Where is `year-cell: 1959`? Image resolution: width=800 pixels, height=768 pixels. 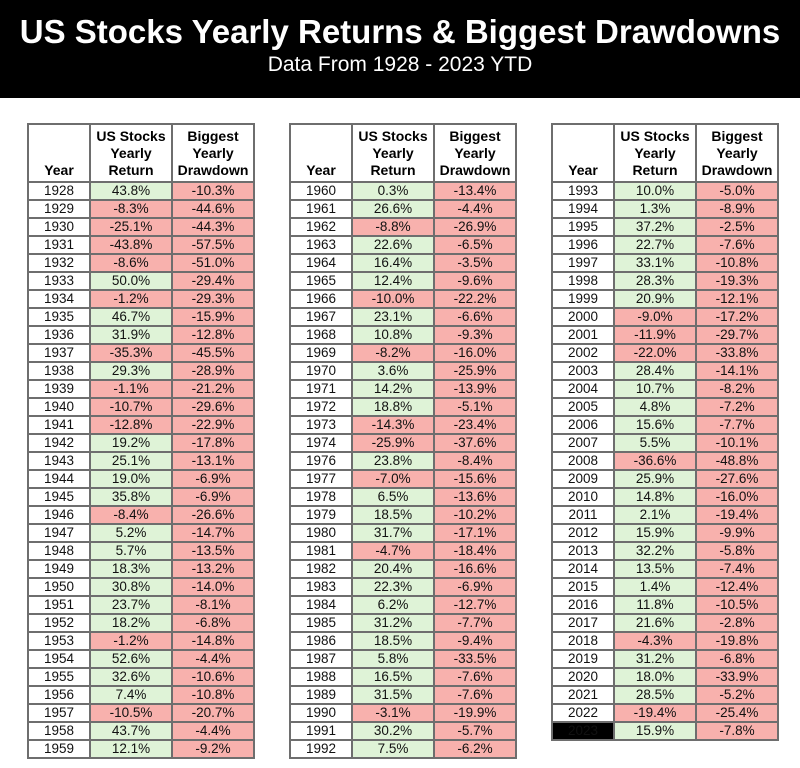
year-cell: 1959 is located at coordinates (59, 749).